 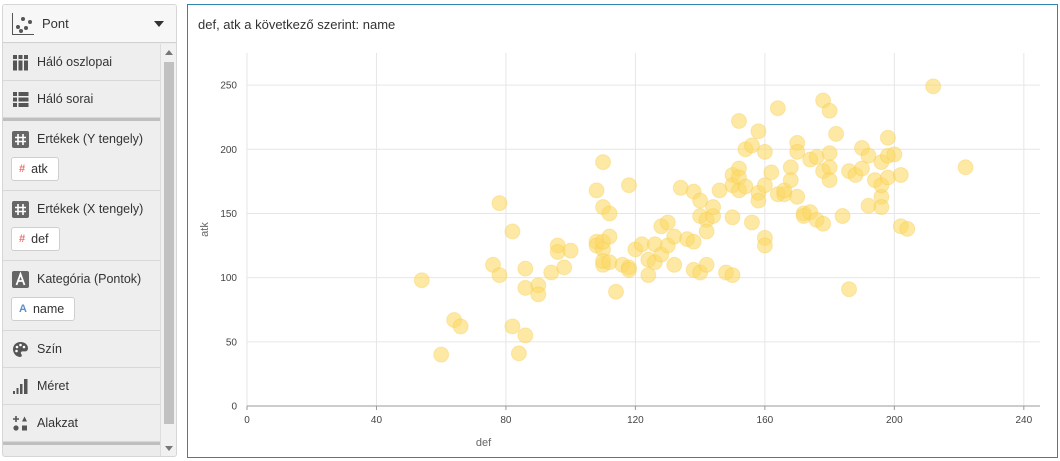 I want to click on well-grid-rows: Háló sorai, so click(x=81, y=99).